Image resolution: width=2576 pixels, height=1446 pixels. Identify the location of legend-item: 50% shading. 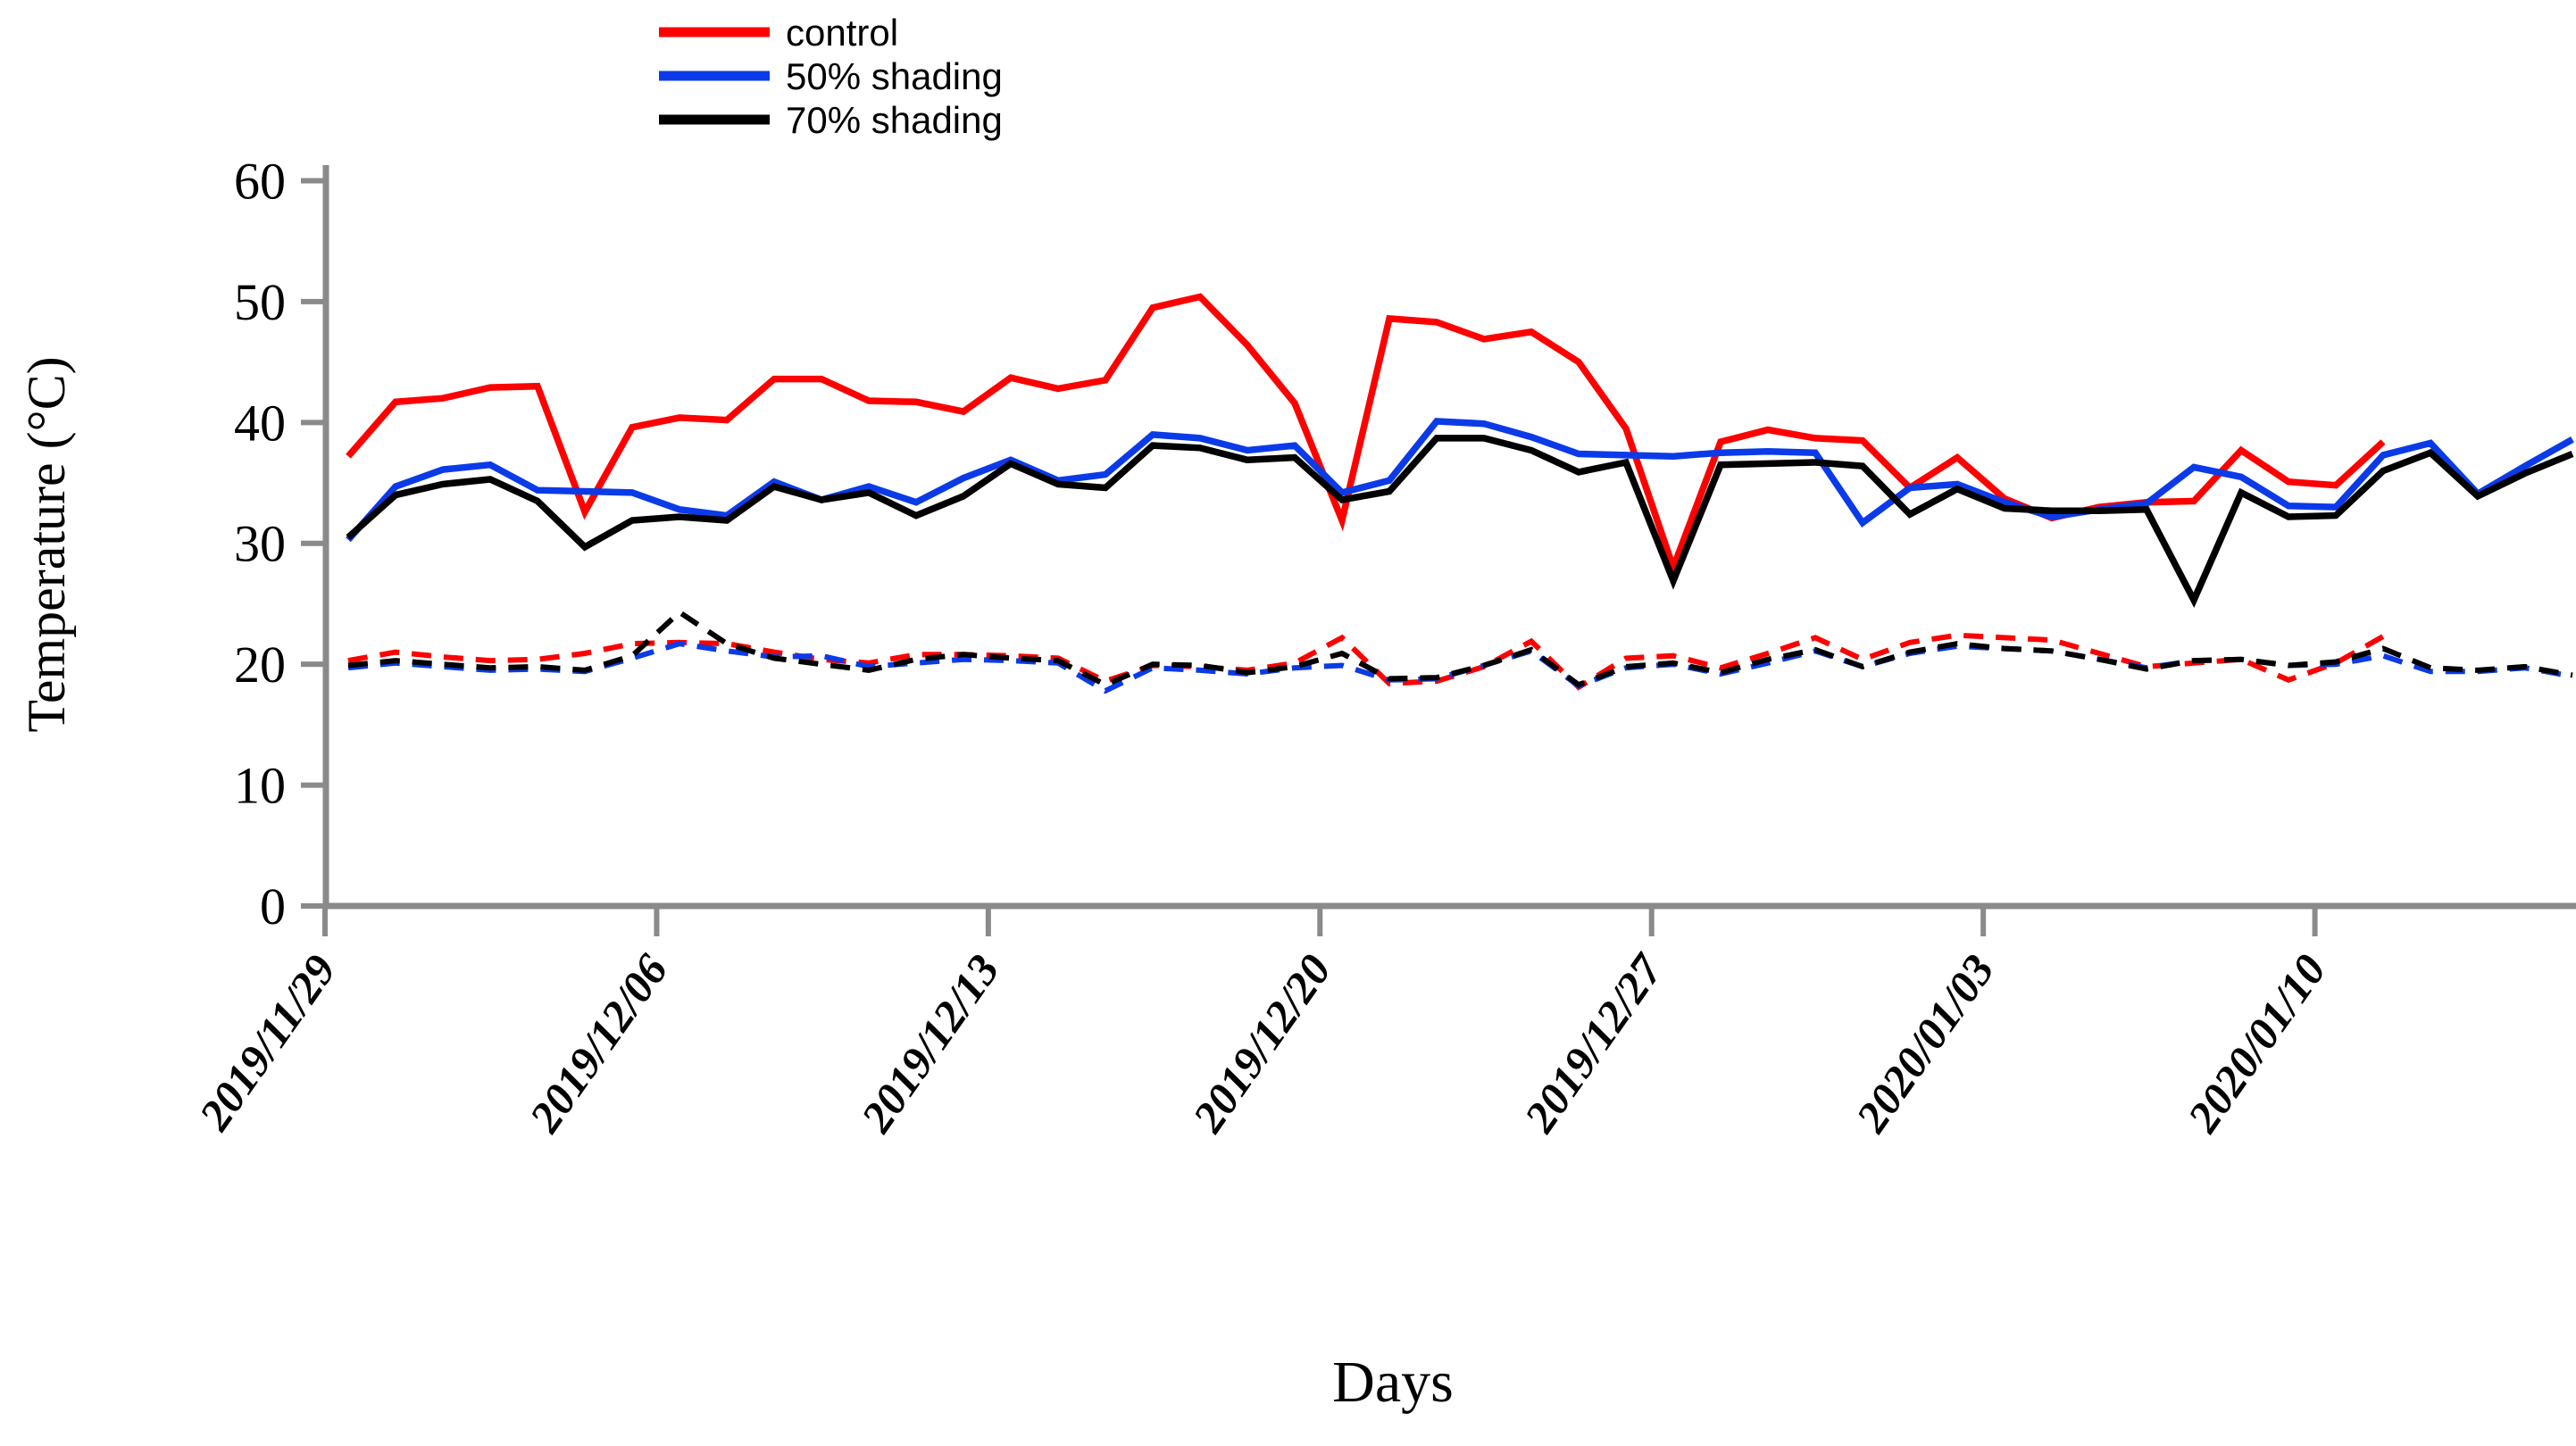
(831, 76).